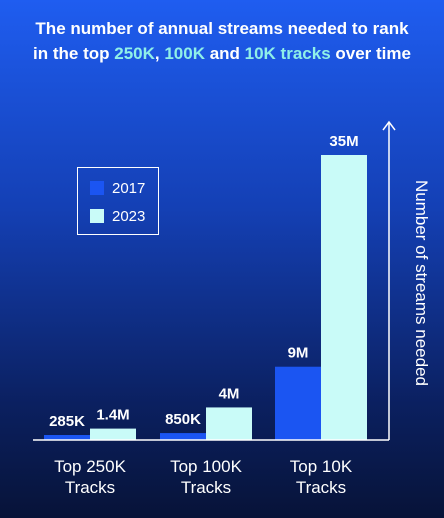 Image resolution: width=444 pixels, height=518 pixels. I want to click on title-part-1: 250K, so click(134, 53).